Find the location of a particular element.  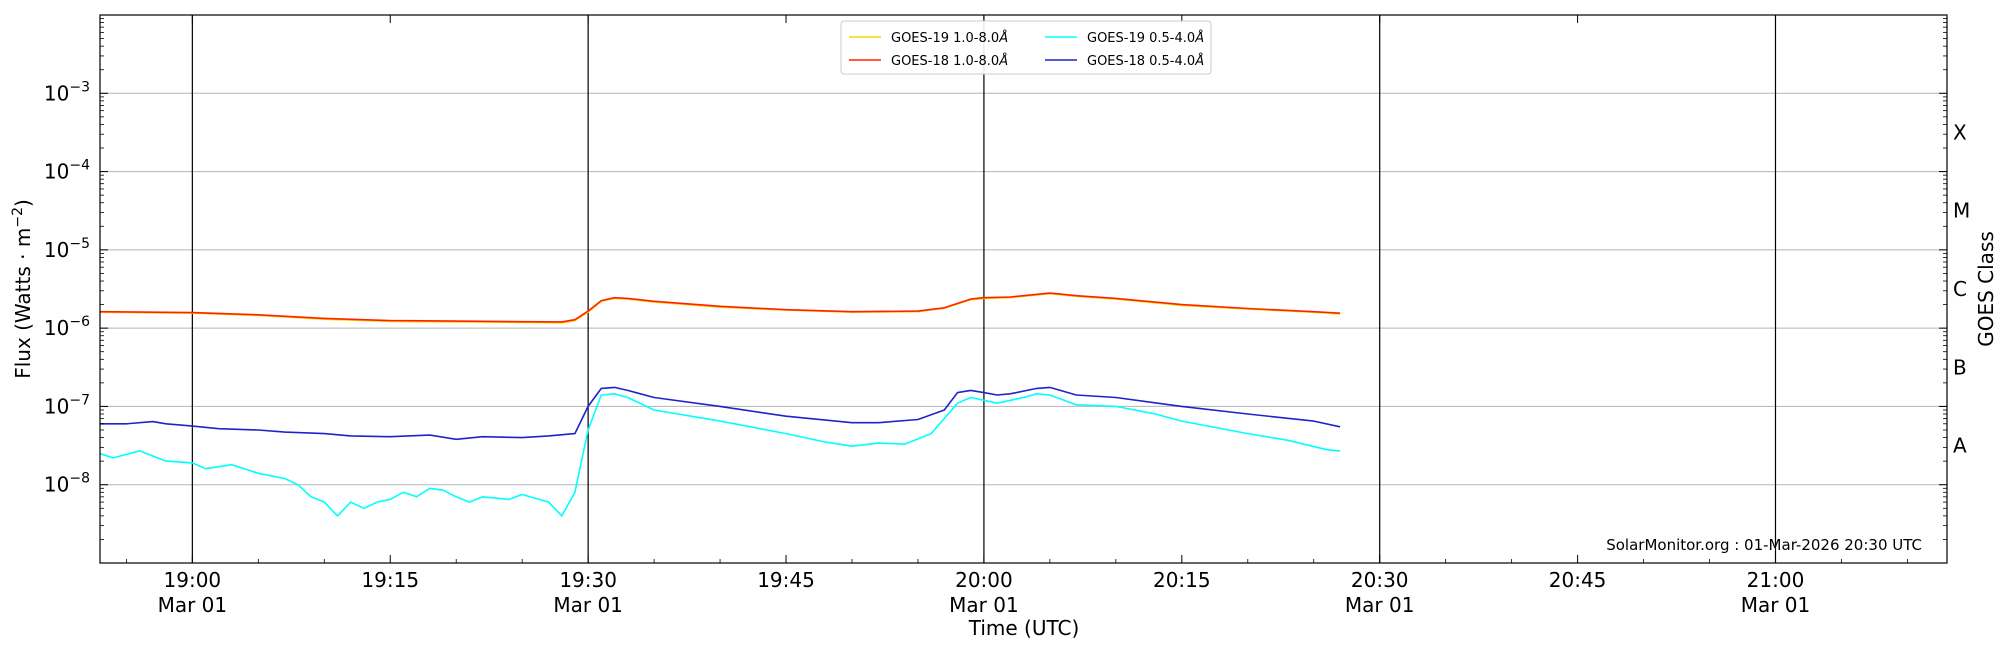

x-tick-label: 19:45 is located at coordinates (786, 580).